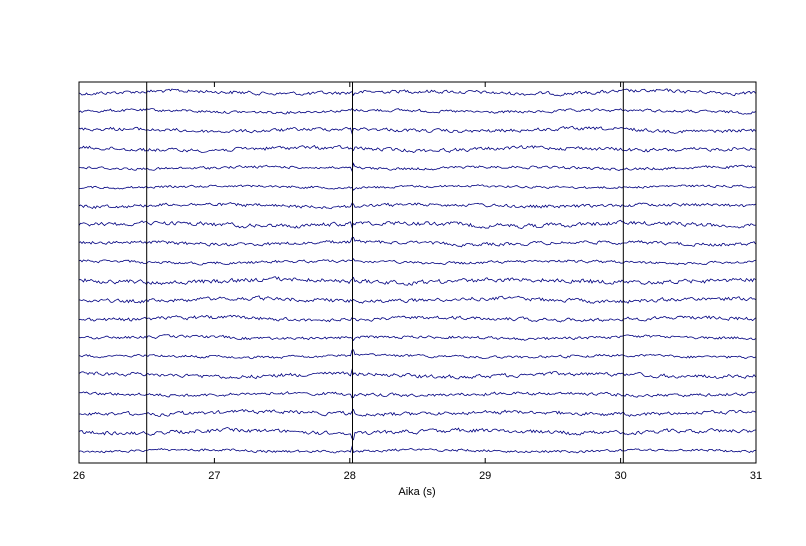 The image size is (806, 546). I want to click on x-tick-label-29: 29, so click(485, 476).